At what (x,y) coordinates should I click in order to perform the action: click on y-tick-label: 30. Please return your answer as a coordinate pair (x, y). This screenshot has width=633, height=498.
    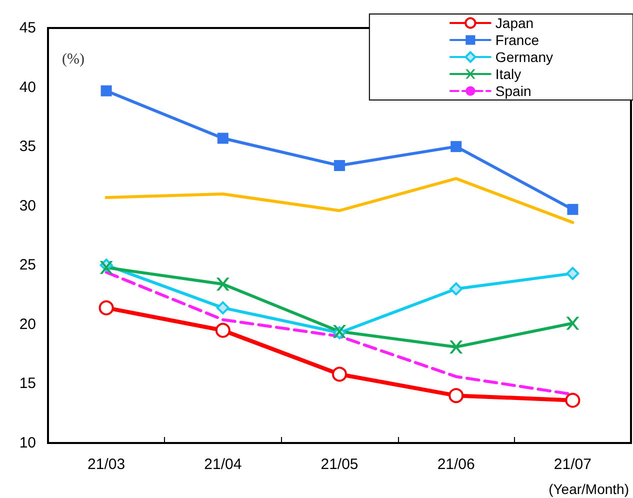
    Looking at the image, I should click on (27, 205).